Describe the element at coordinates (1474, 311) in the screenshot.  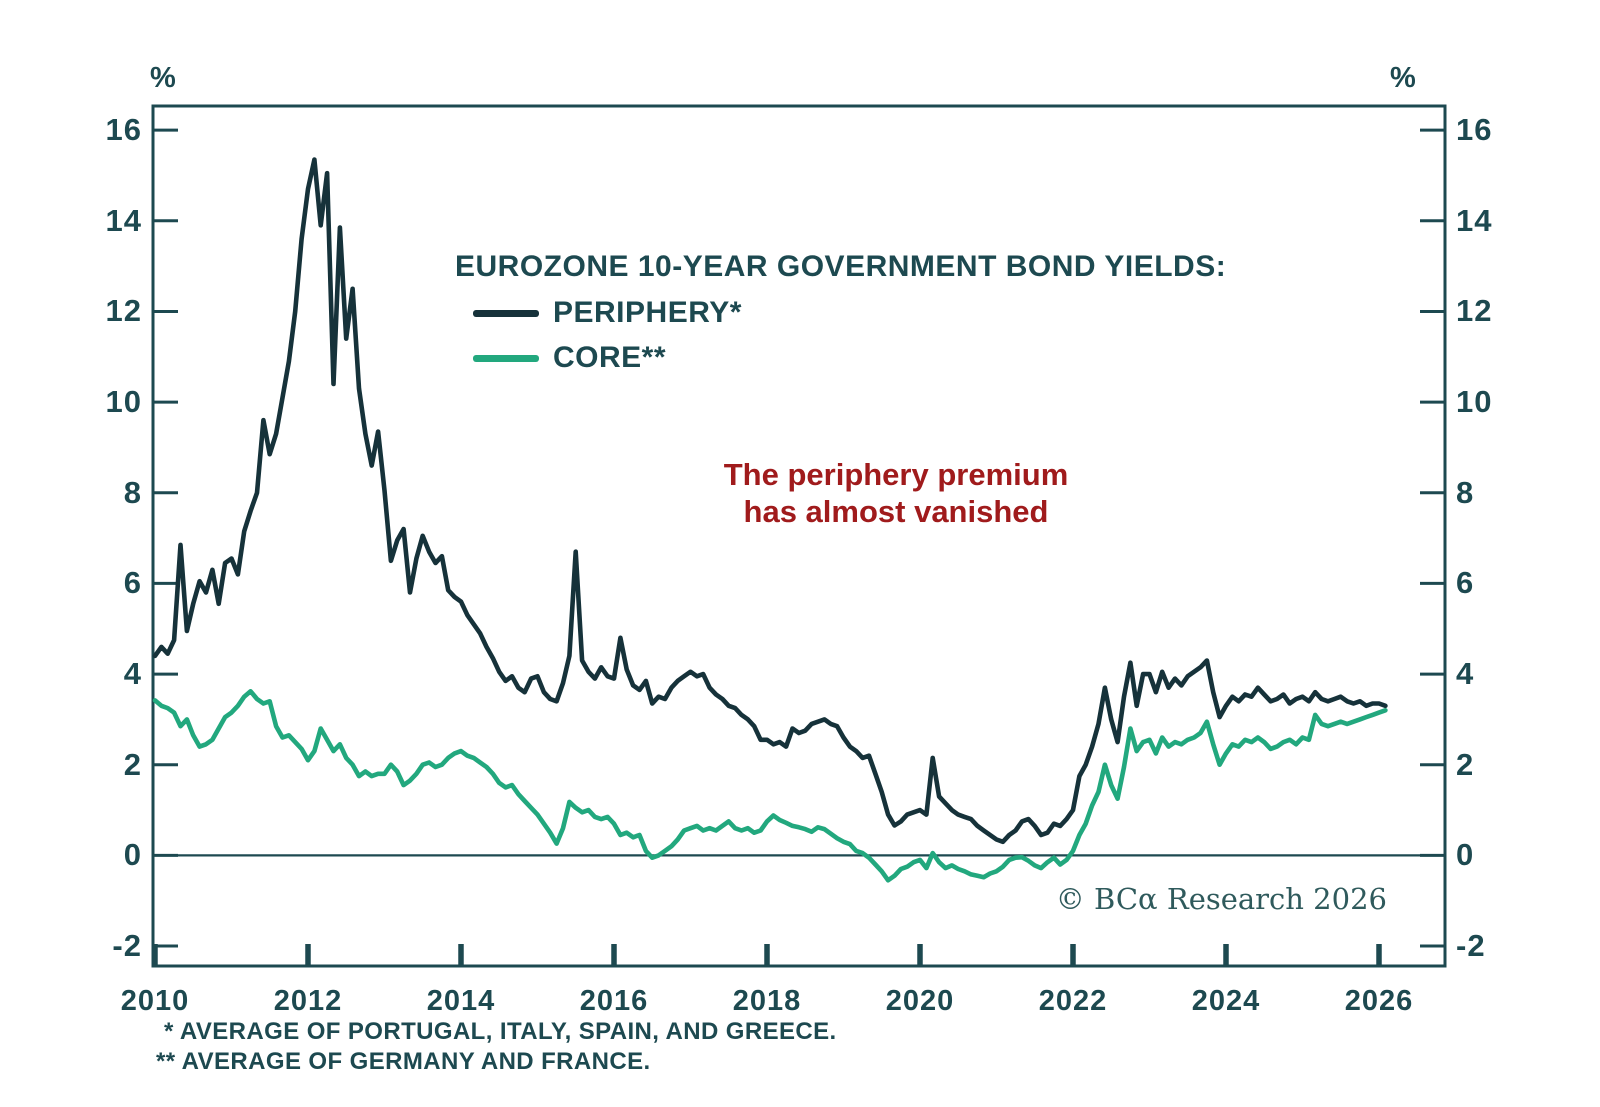
I see `y-tick-label-right-12: 12` at that location.